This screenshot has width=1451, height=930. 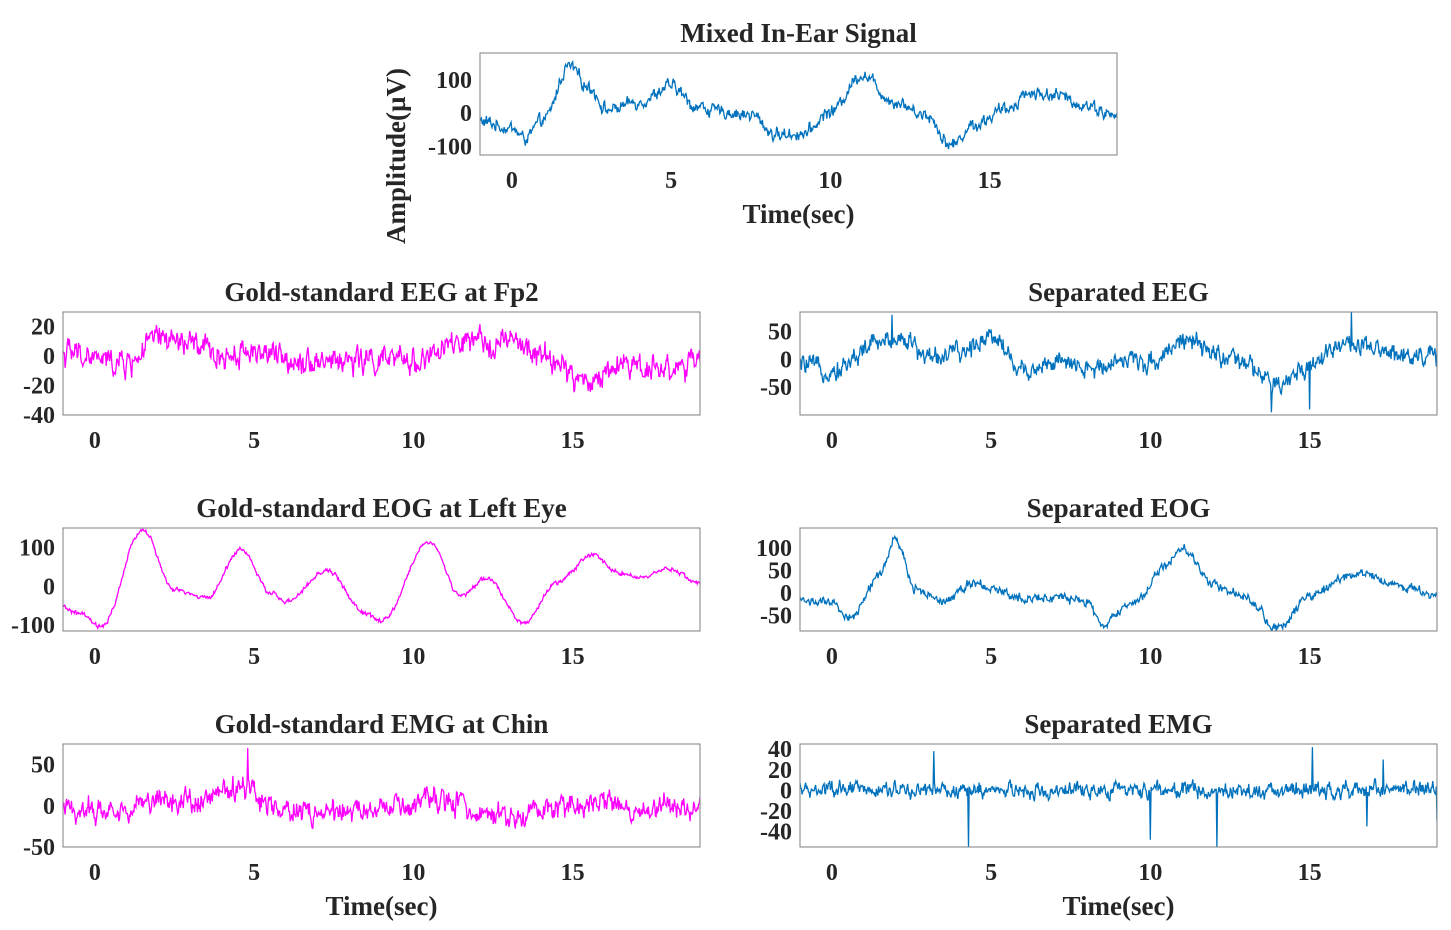 I want to click on chart-title: Separated EOG, so click(x=1119, y=508).